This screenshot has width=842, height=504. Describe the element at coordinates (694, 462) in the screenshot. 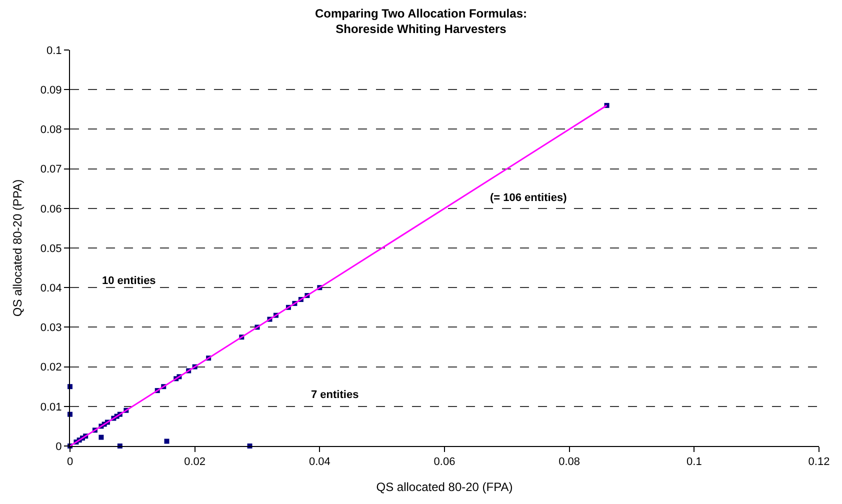

I see `x-tick-label: 0.1` at that location.